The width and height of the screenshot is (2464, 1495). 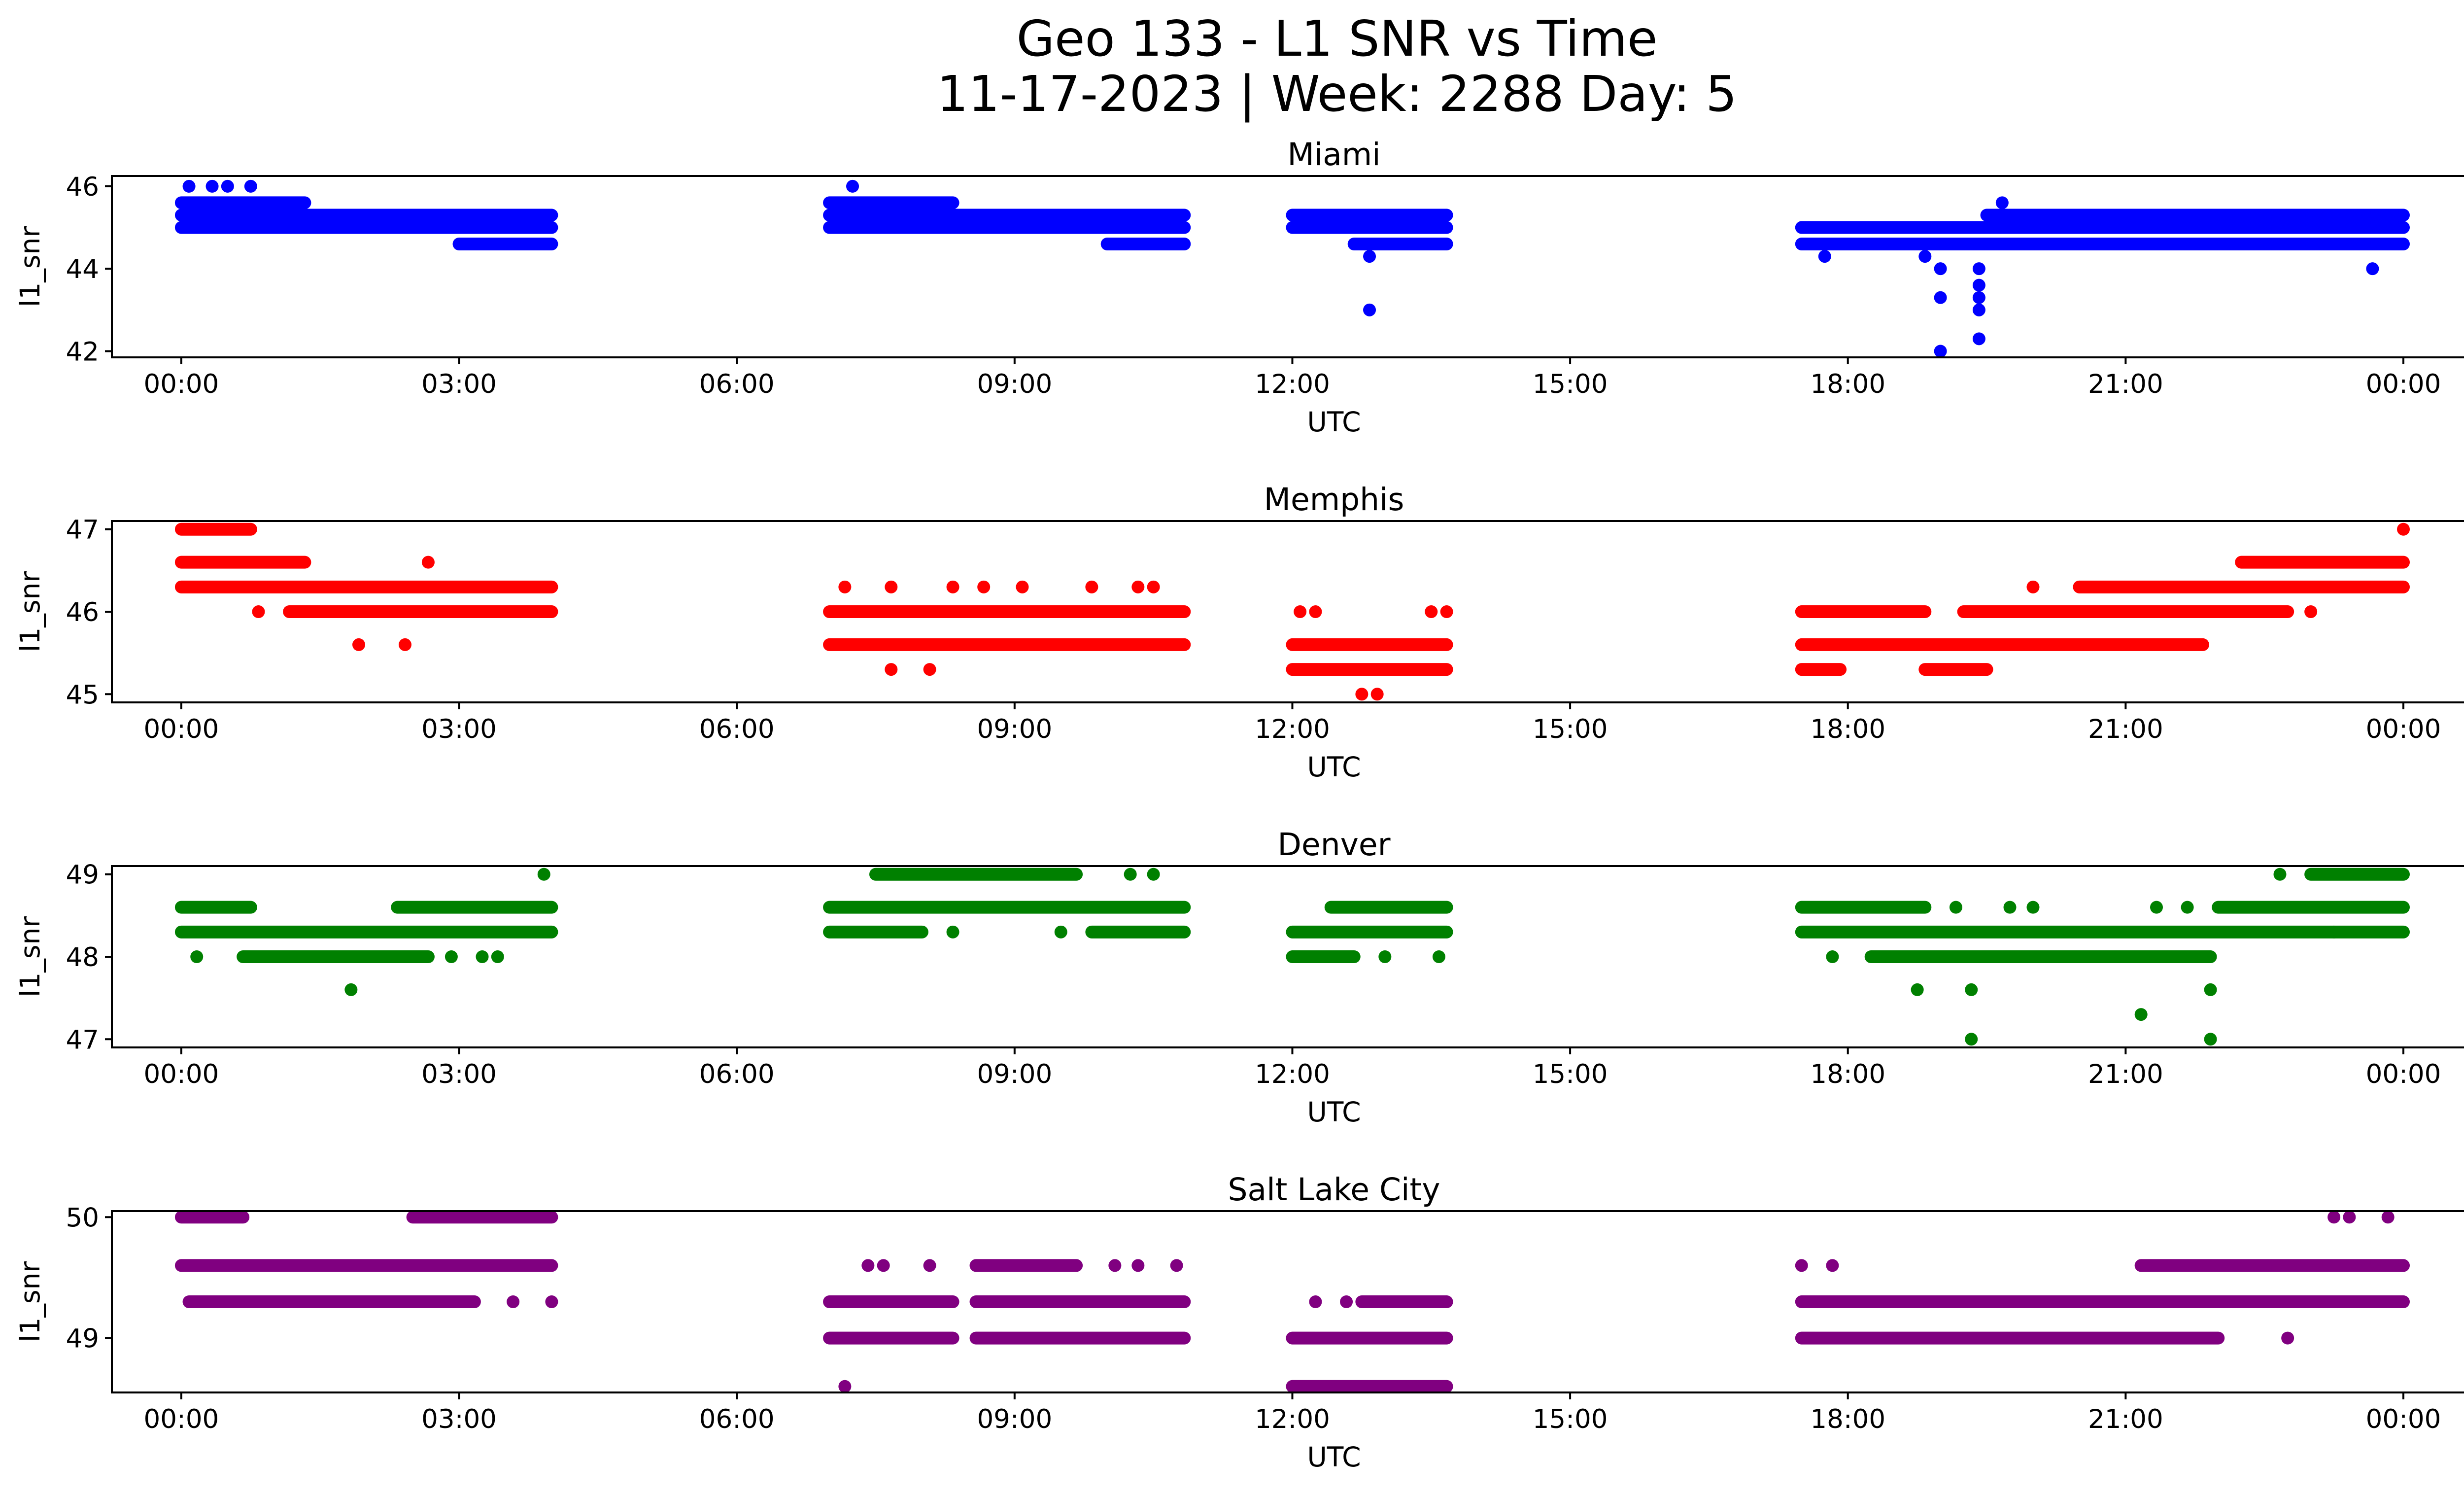 I want to click on subplot-title: Denver, so click(x=1333, y=845).